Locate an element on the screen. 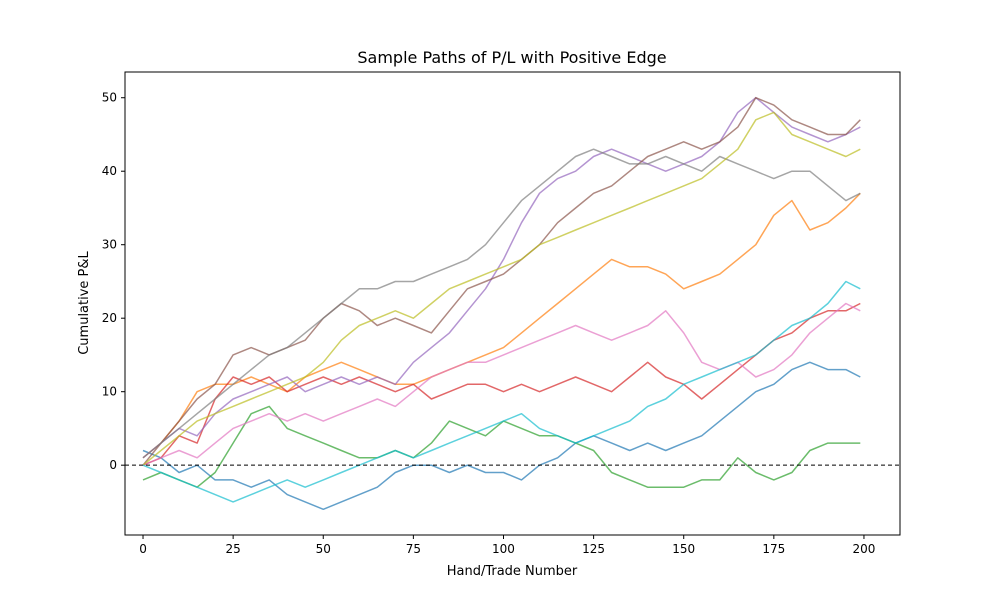 The image size is (1000, 600). y-axis-label: Cumulative P&L is located at coordinates (84, 302).